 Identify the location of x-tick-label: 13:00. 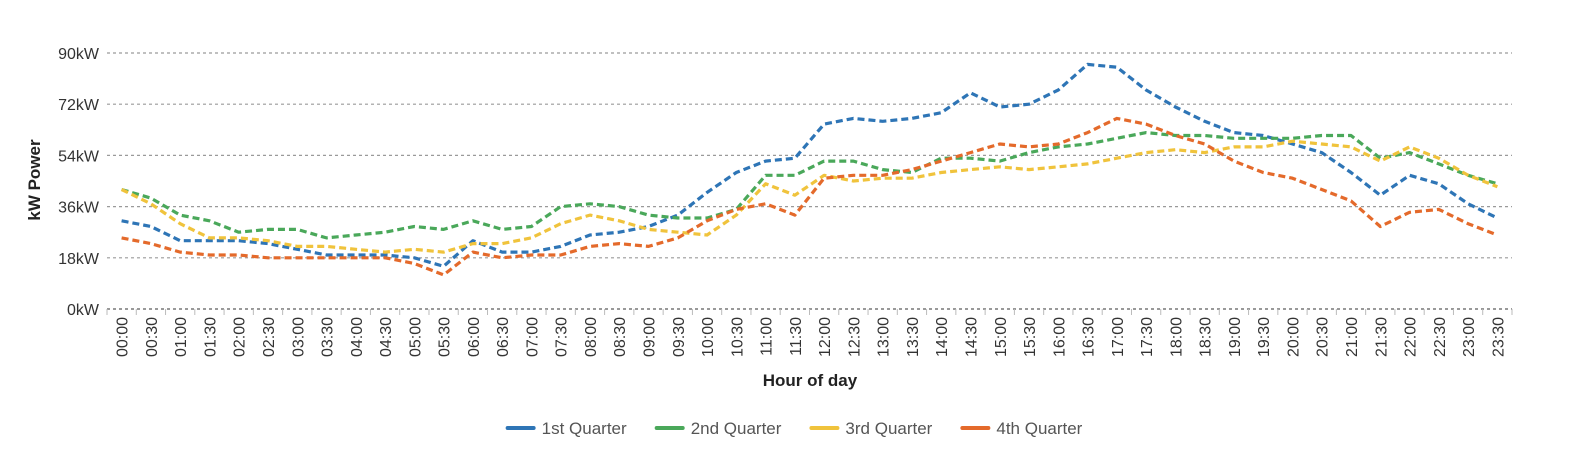
(884, 337).